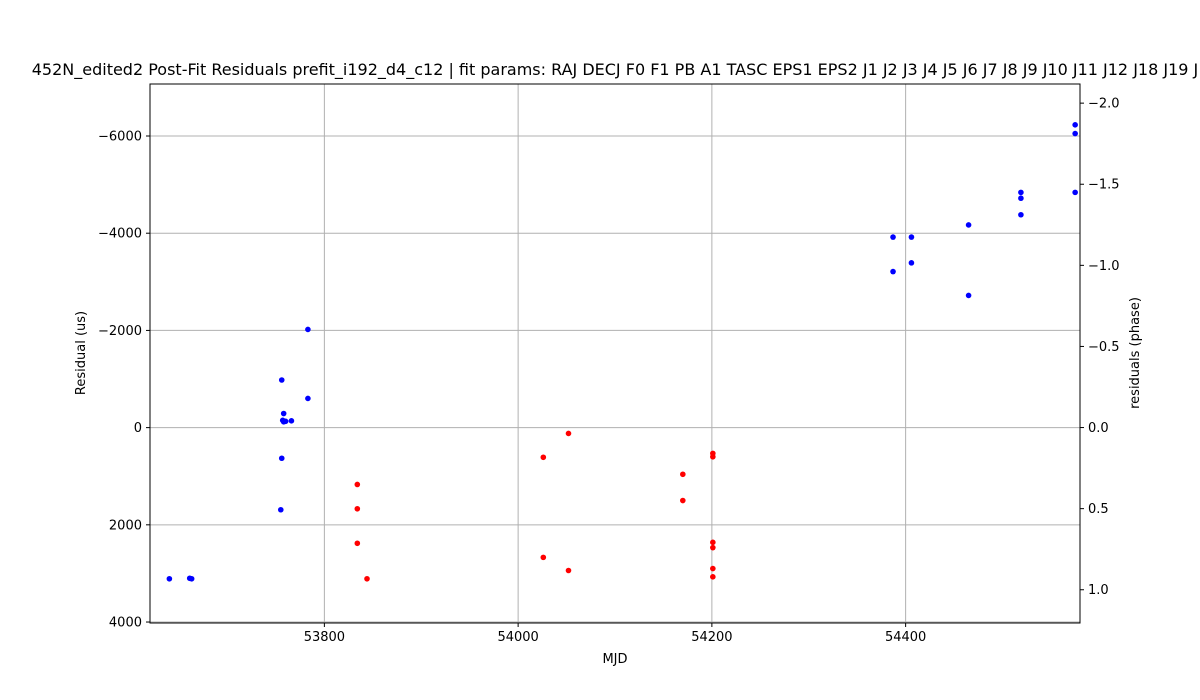 The height and width of the screenshot is (700, 1200). I want to click on y2-axis-label: residuals (phase), so click(1135, 353).